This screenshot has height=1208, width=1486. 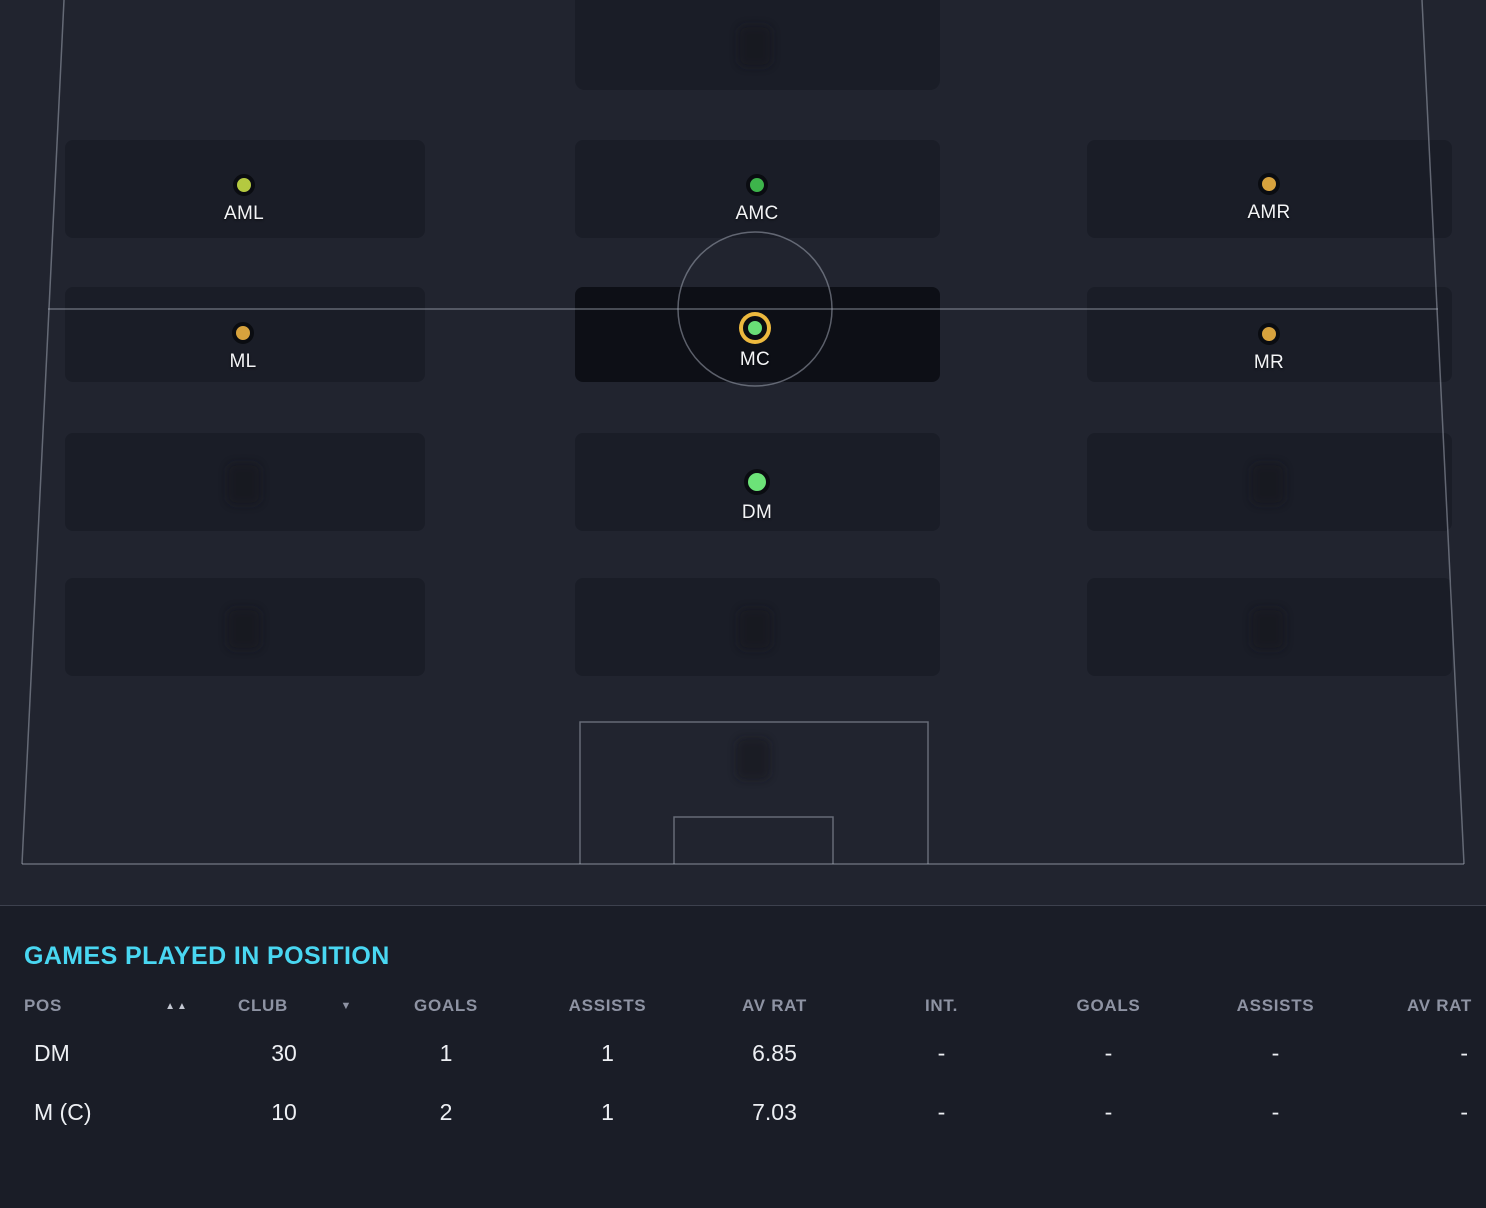 What do you see at coordinates (743, 905) in the screenshot?
I see `section-divider` at bounding box center [743, 905].